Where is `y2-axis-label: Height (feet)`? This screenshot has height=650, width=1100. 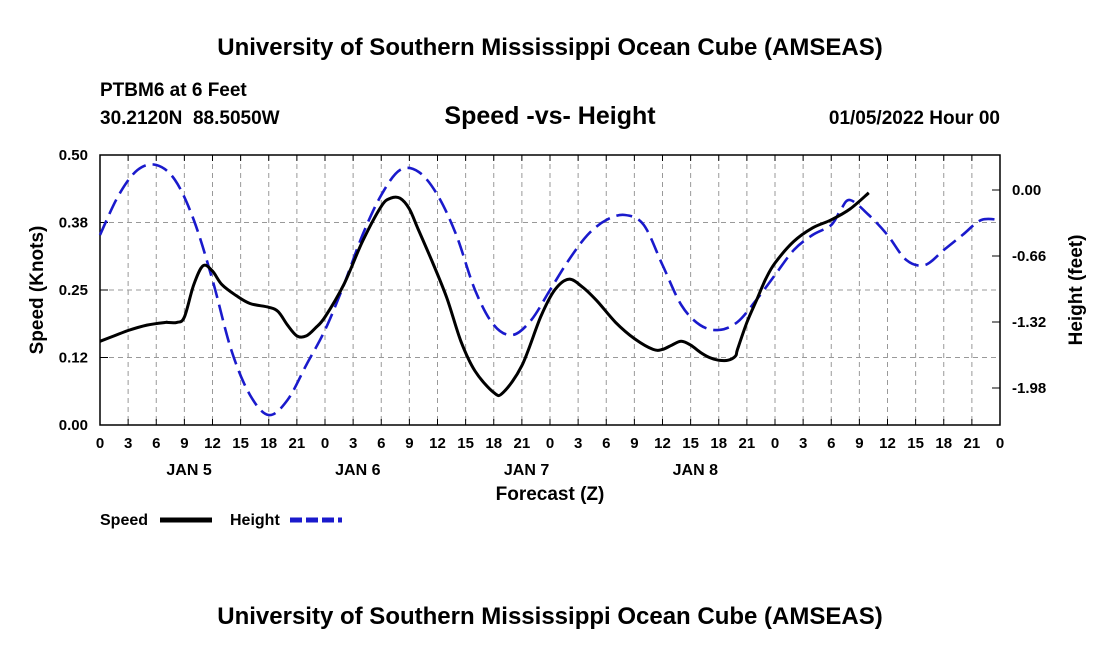 y2-axis-label: Height (feet) is located at coordinates (1076, 290).